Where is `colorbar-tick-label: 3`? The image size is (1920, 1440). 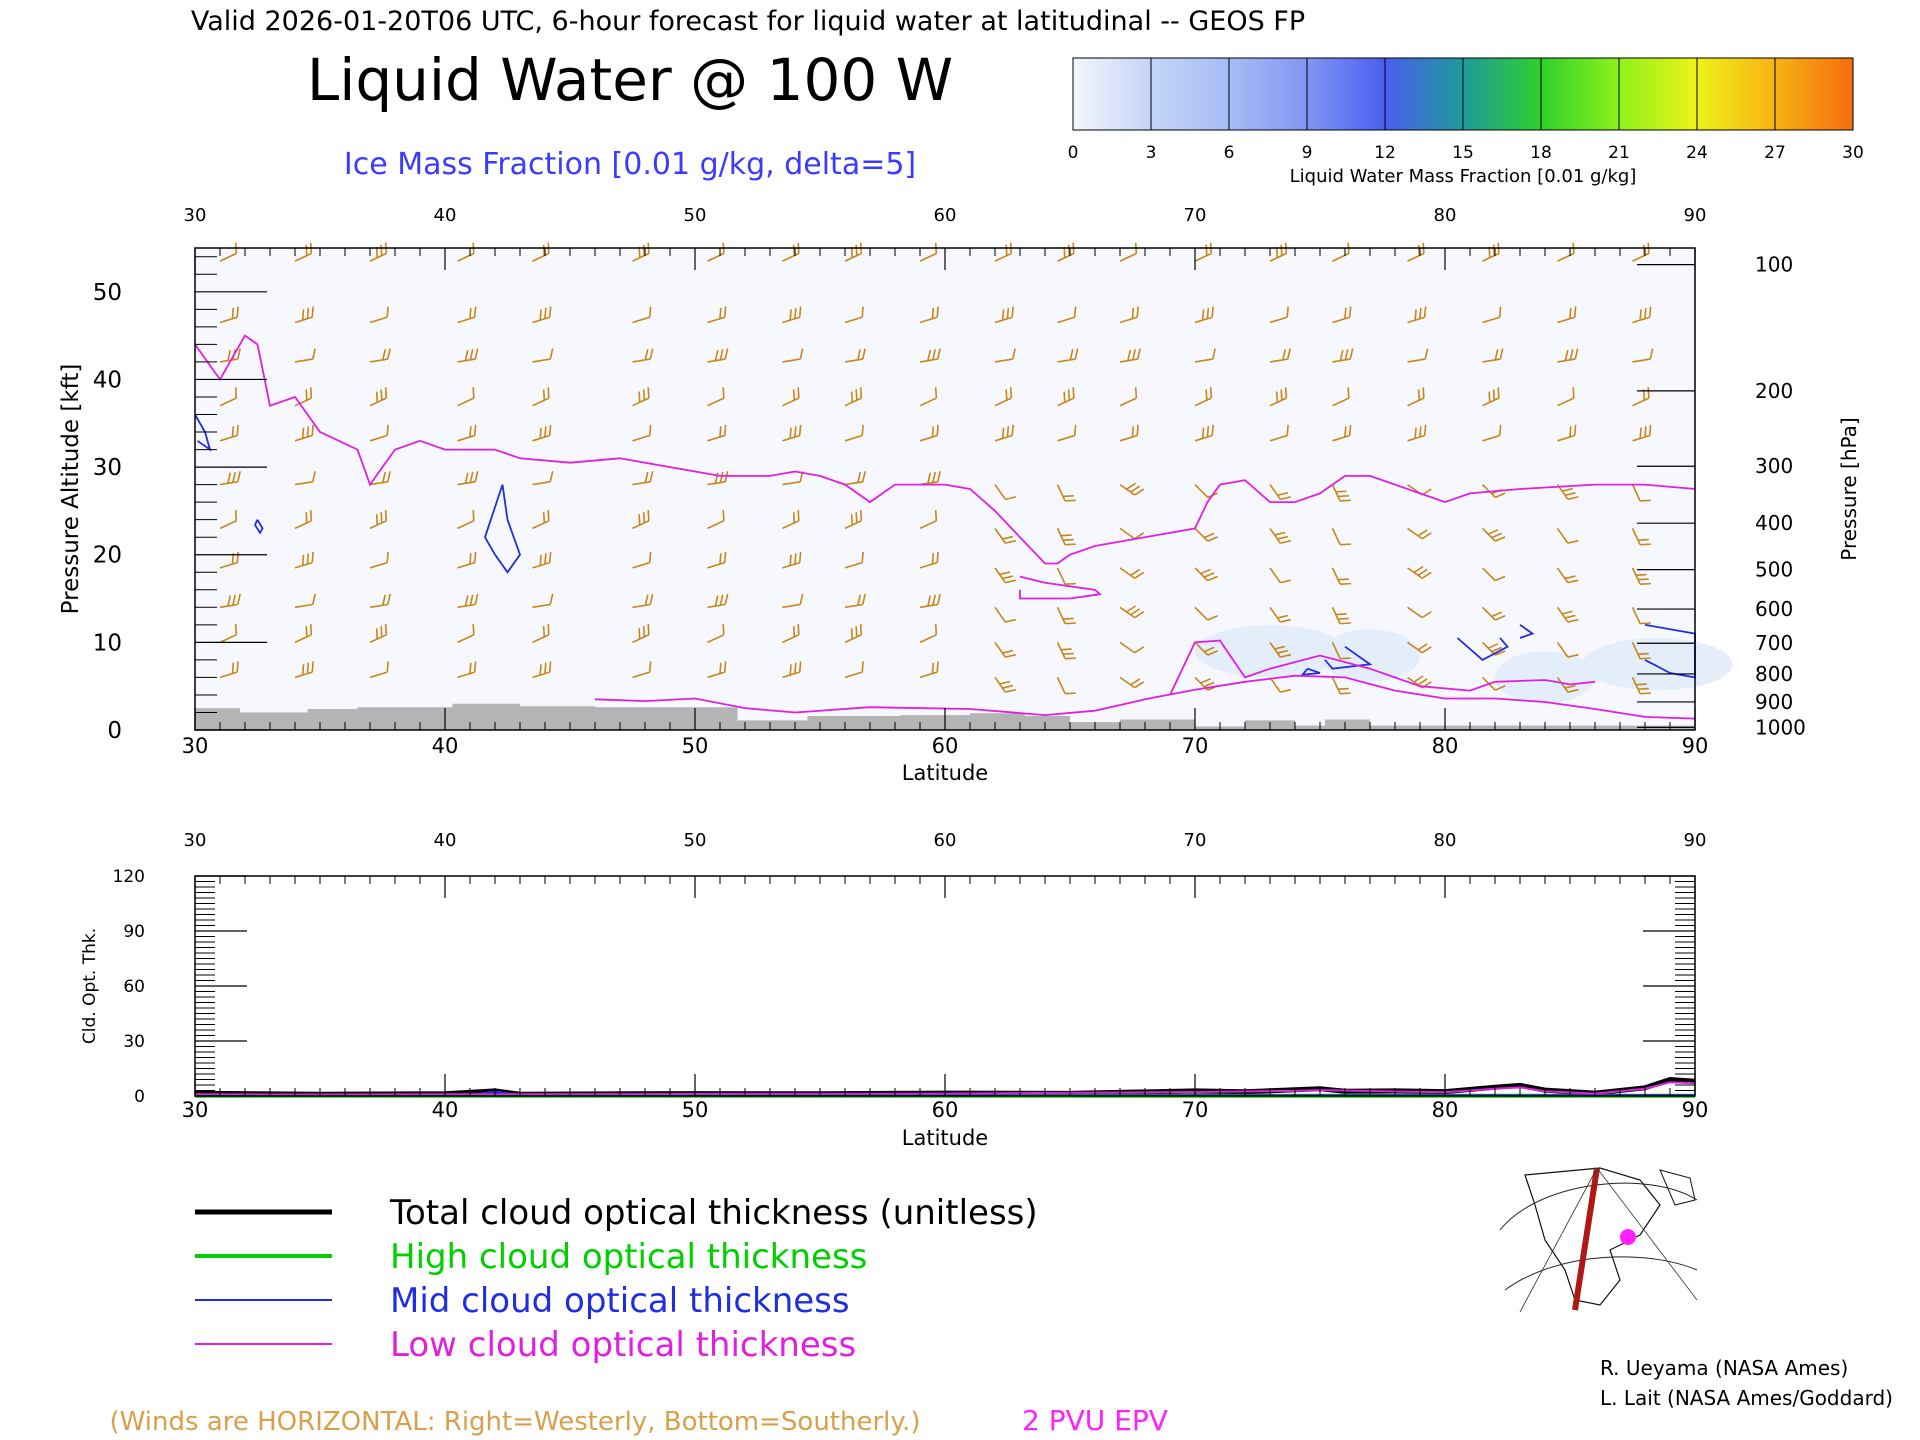 colorbar-tick-label: 3 is located at coordinates (1151, 153).